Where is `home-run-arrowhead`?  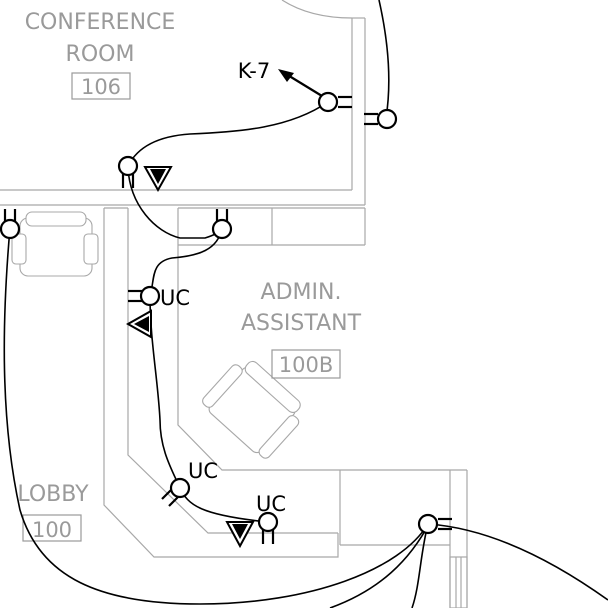 home-run-arrowhead is located at coordinates (286, 75).